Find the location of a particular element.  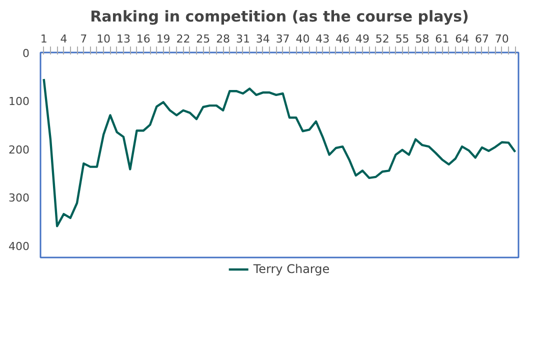

x-tick-label: 49 is located at coordinates (362, 39).